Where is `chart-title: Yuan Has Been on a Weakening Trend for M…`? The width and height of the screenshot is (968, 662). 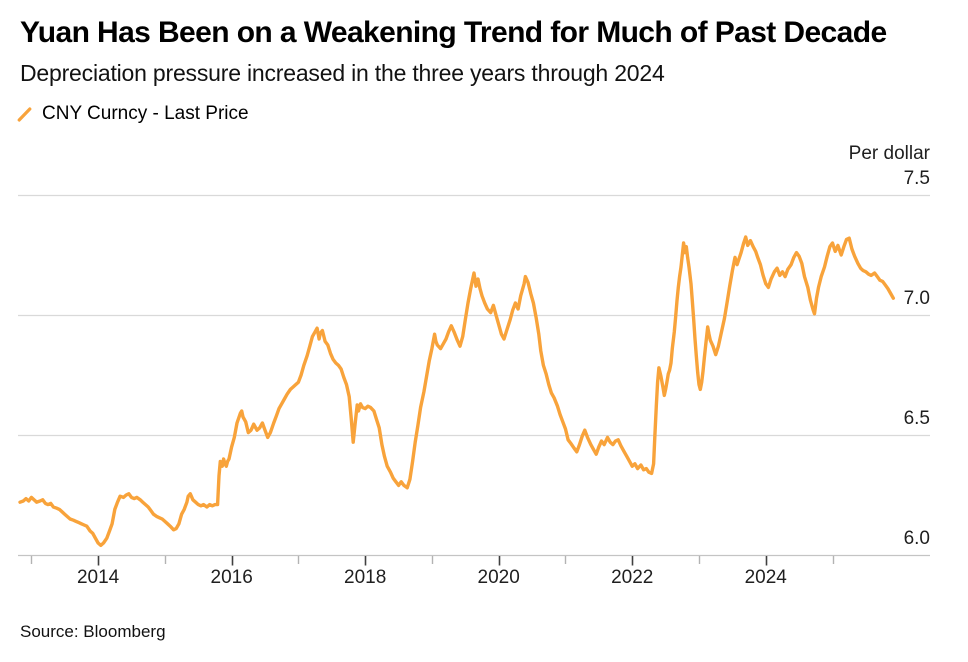
chart-title: Yuan Has Been on a Weakening Trend for M… is located at coordinates (453, 32).